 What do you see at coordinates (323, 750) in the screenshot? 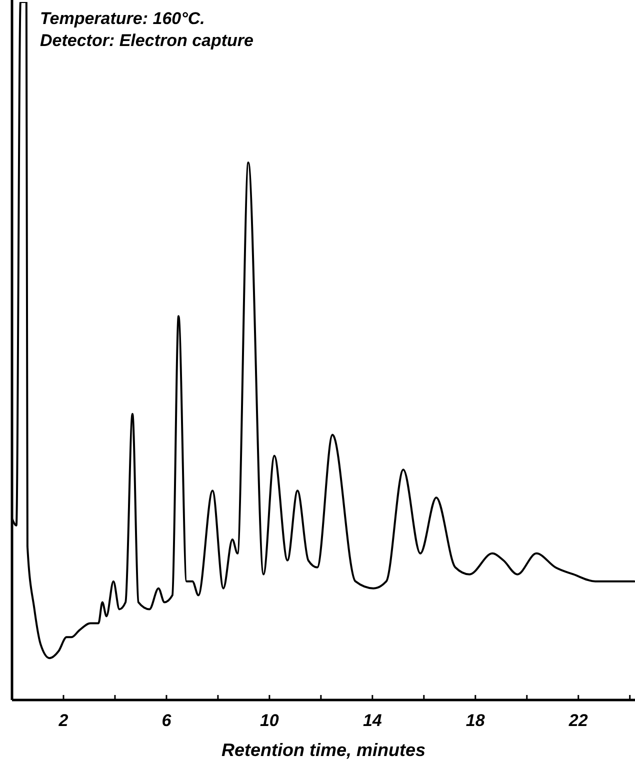
I see `x-axis-title: Retention time, minutes` at bounding box center [323, 750].